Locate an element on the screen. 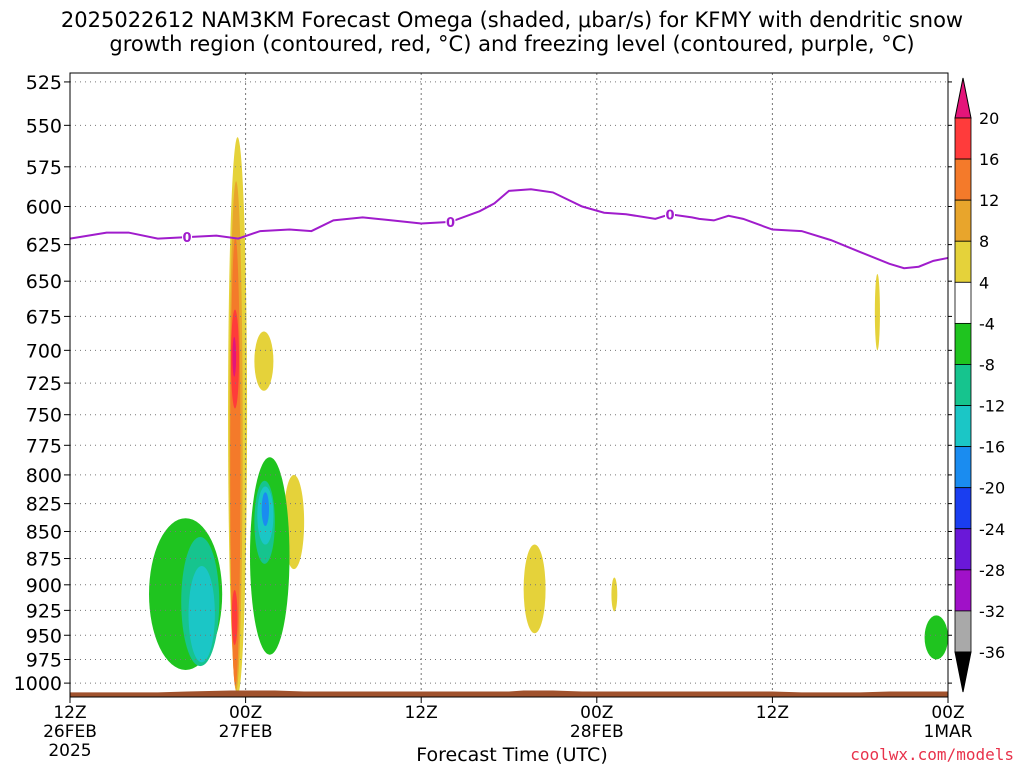  ytick-label-850: 850 is located at coordinates (44, 532).